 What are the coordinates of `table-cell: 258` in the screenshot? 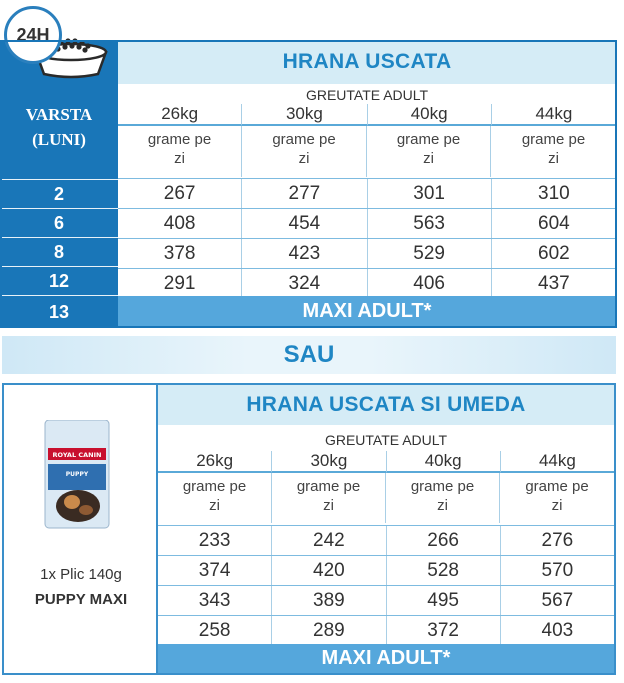 It's located at (215, 630).